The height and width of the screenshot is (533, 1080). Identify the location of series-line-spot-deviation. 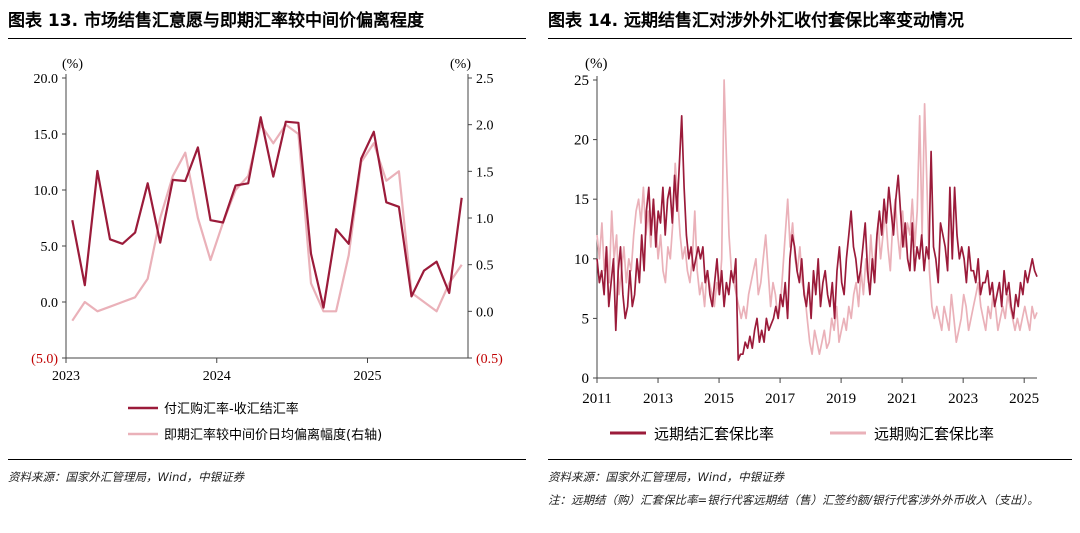
(267, 222).